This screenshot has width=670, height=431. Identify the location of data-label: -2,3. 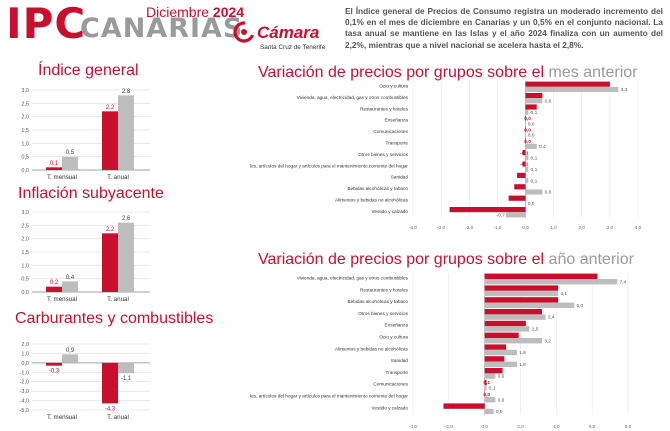
(448, 407).